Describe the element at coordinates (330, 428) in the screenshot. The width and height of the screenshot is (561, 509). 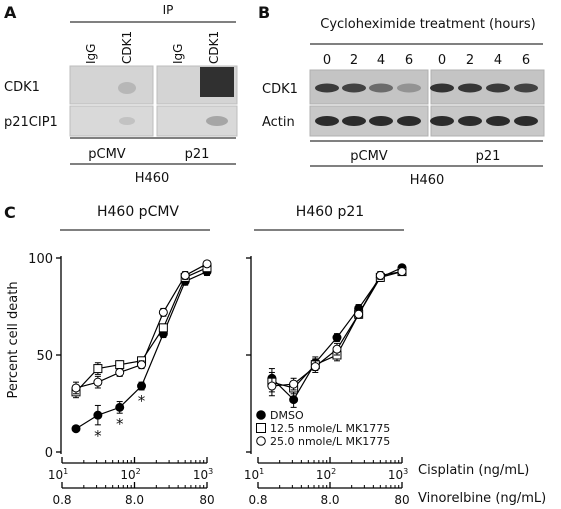
I see `legend-mk125-label: 12.5 nmole/L MK1775` at that location.